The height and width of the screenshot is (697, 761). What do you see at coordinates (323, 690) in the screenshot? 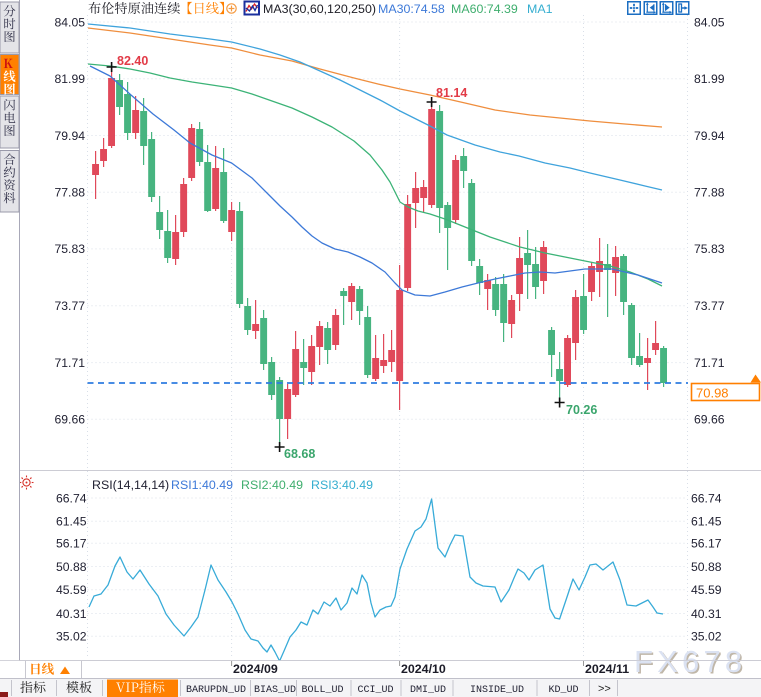
I see `svg-text: BOLL_UD` at bounding box center [323, 690].